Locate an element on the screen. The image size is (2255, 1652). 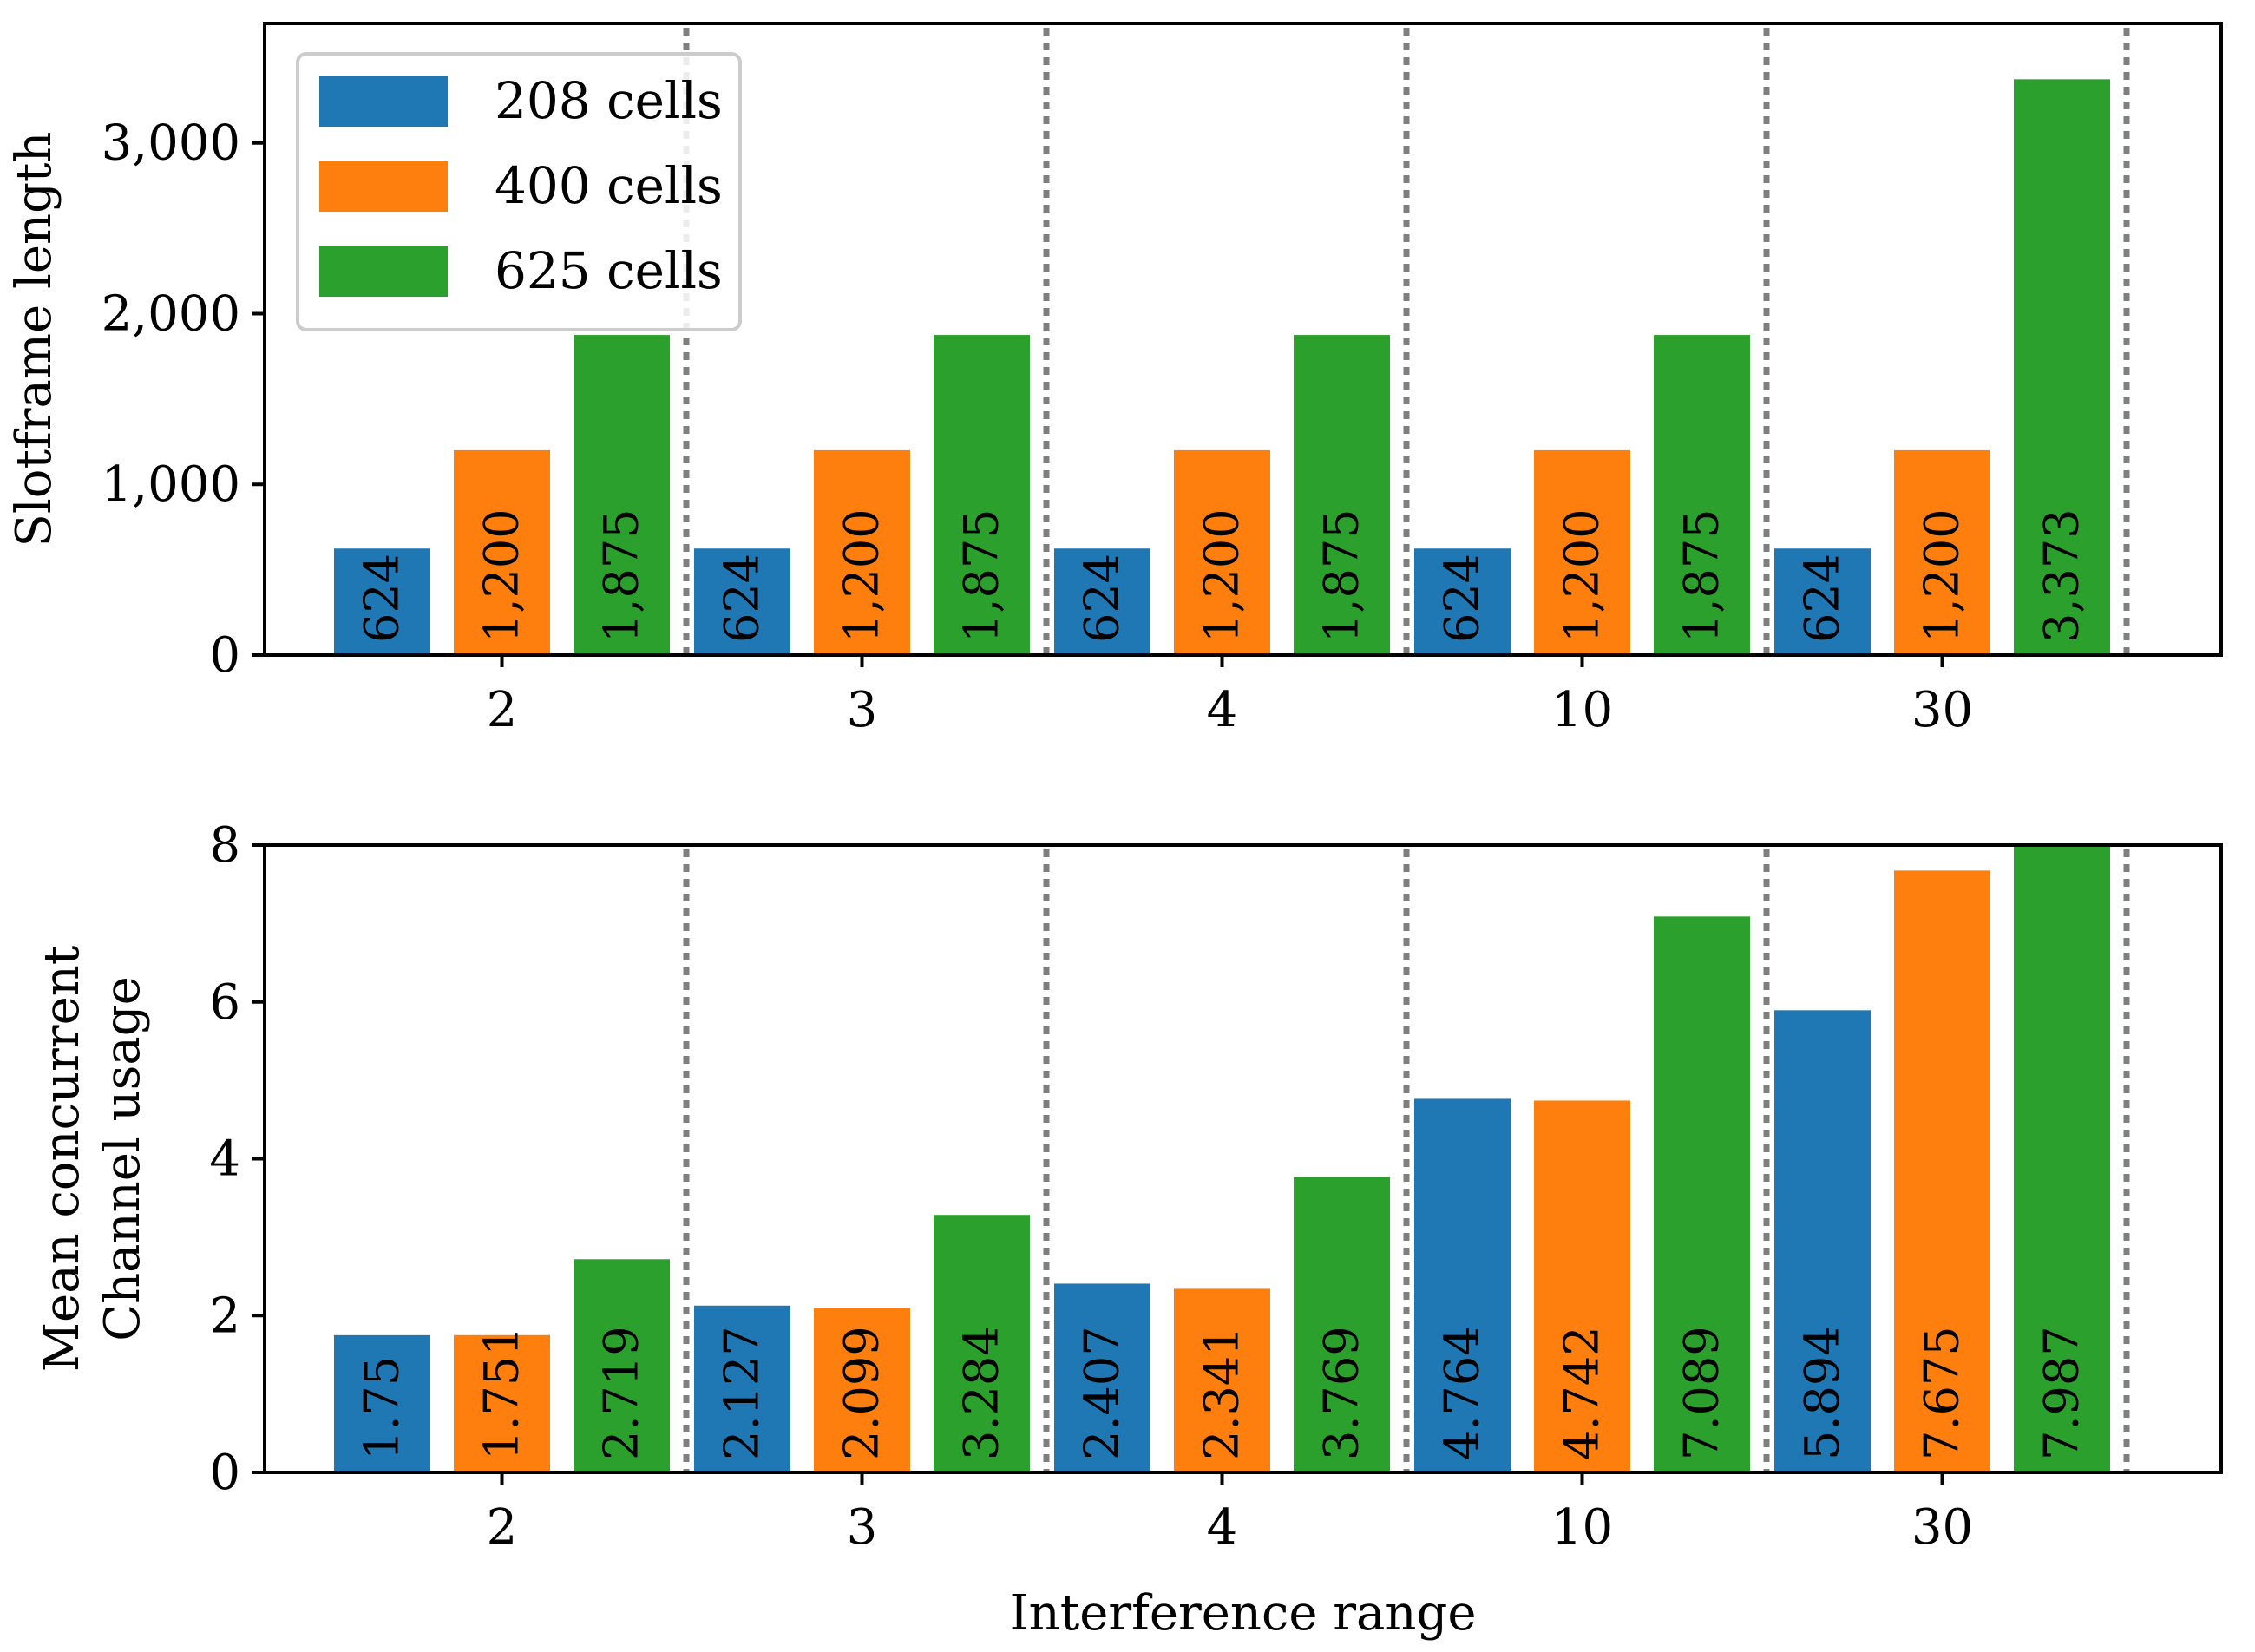
bar-value-label: 7.675 is located at coordinates (1942, 1393).